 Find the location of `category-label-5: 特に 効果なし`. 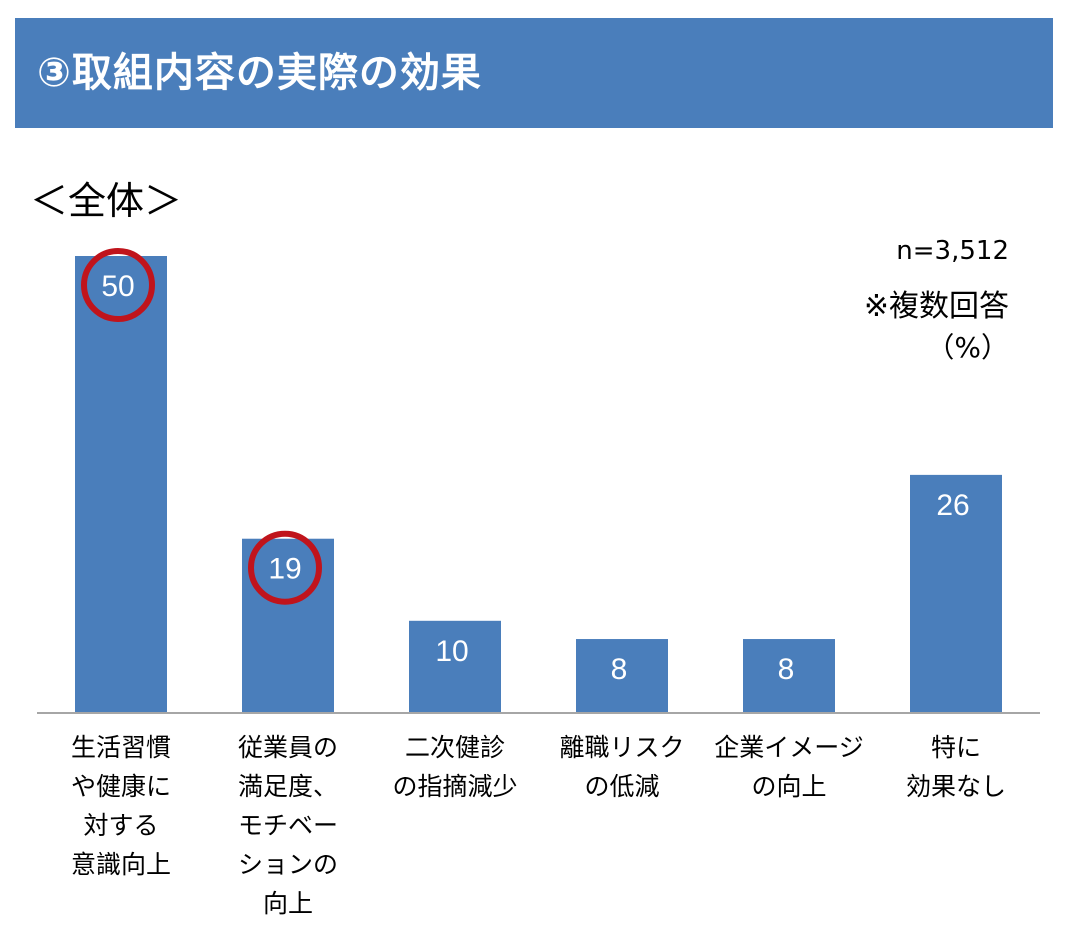

category-label-5: 特に 効果なし is located at coordinates (956, 767).